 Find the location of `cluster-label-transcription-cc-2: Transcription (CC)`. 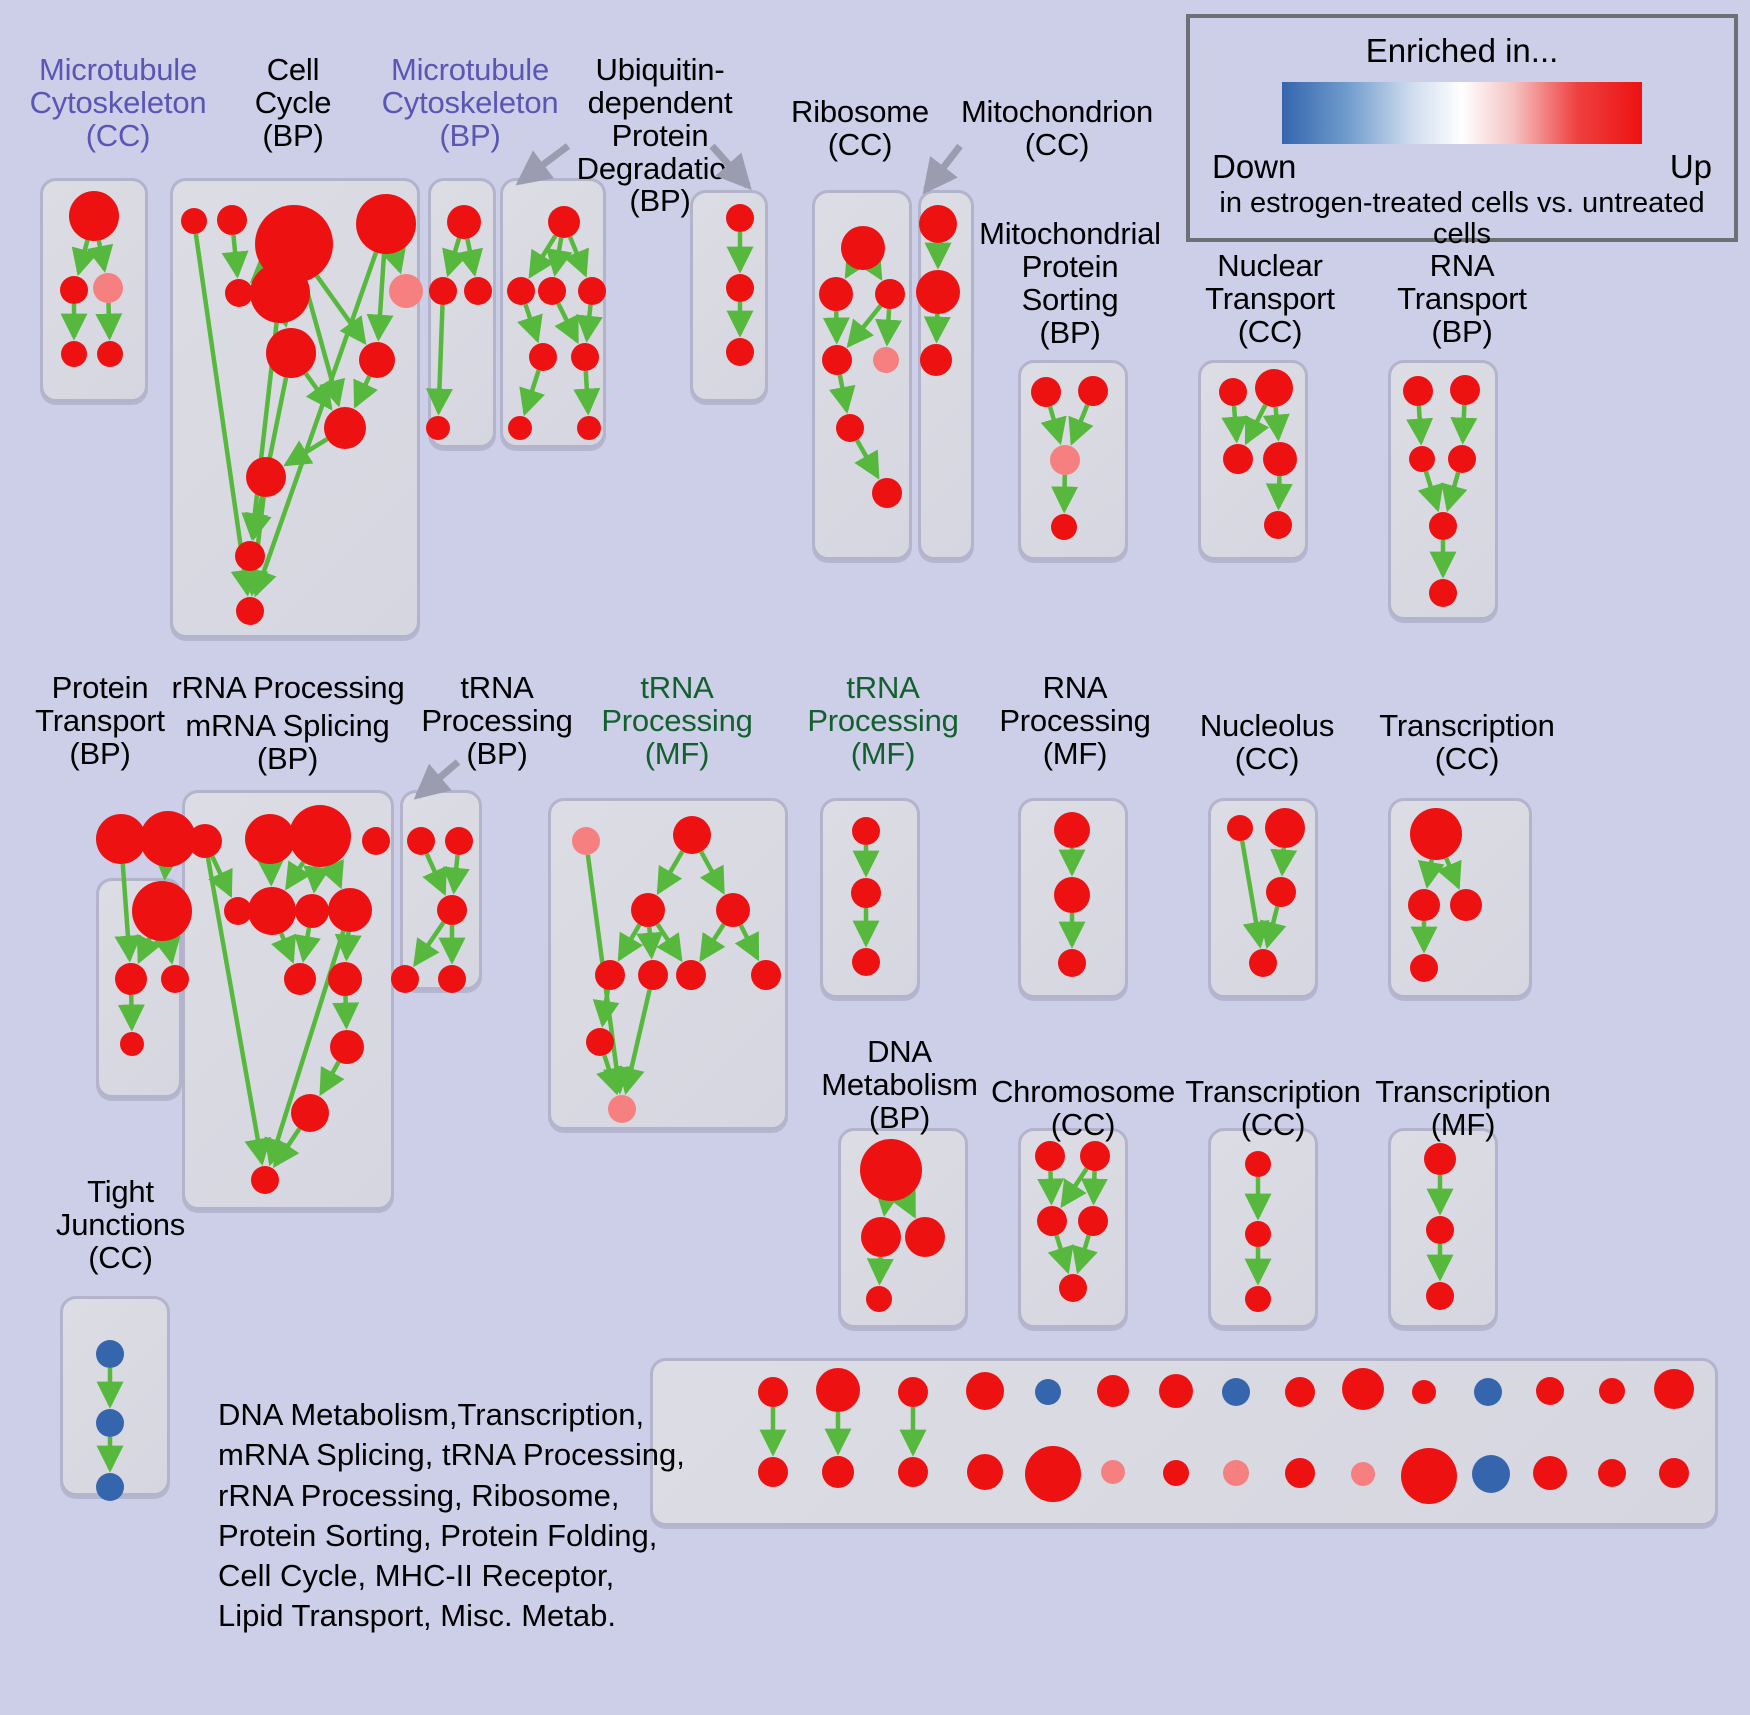

cluster-label-transcription-cc-2: Transcription (CC) is located at coordinates (1273, 1108).